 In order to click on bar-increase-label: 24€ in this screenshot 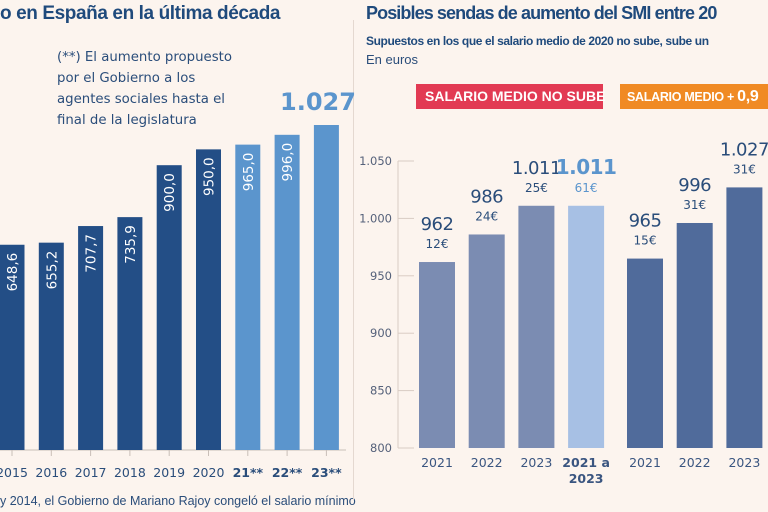, I will do `click(486, 216)`.